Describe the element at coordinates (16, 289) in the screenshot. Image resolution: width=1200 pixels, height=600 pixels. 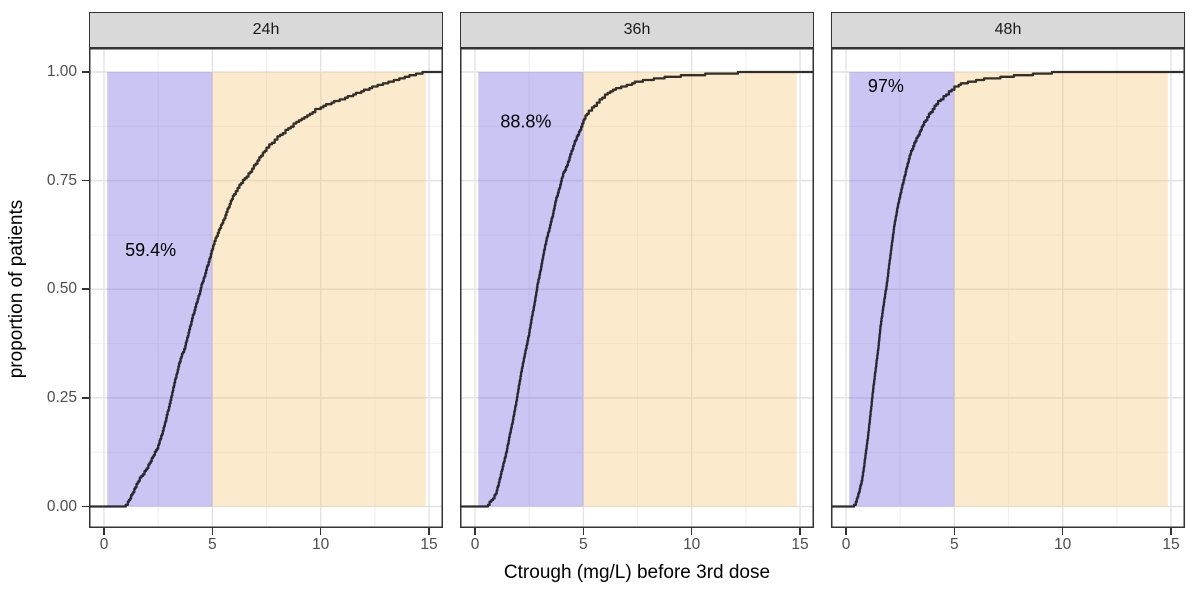
I see `y-axis-title: proportion of patients` at that location.